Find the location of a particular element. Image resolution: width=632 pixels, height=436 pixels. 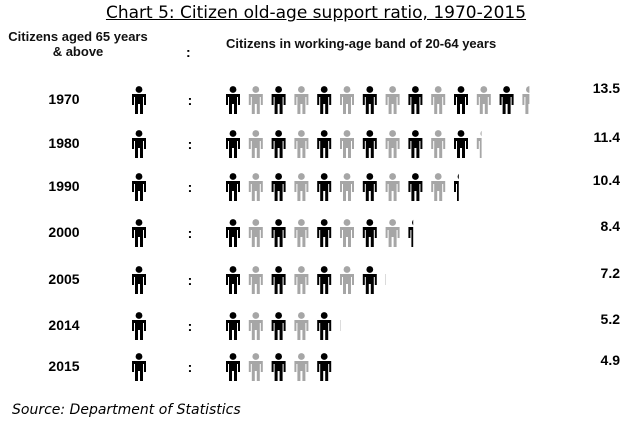

year-label: 1990 is located at coordinates (63, 186).